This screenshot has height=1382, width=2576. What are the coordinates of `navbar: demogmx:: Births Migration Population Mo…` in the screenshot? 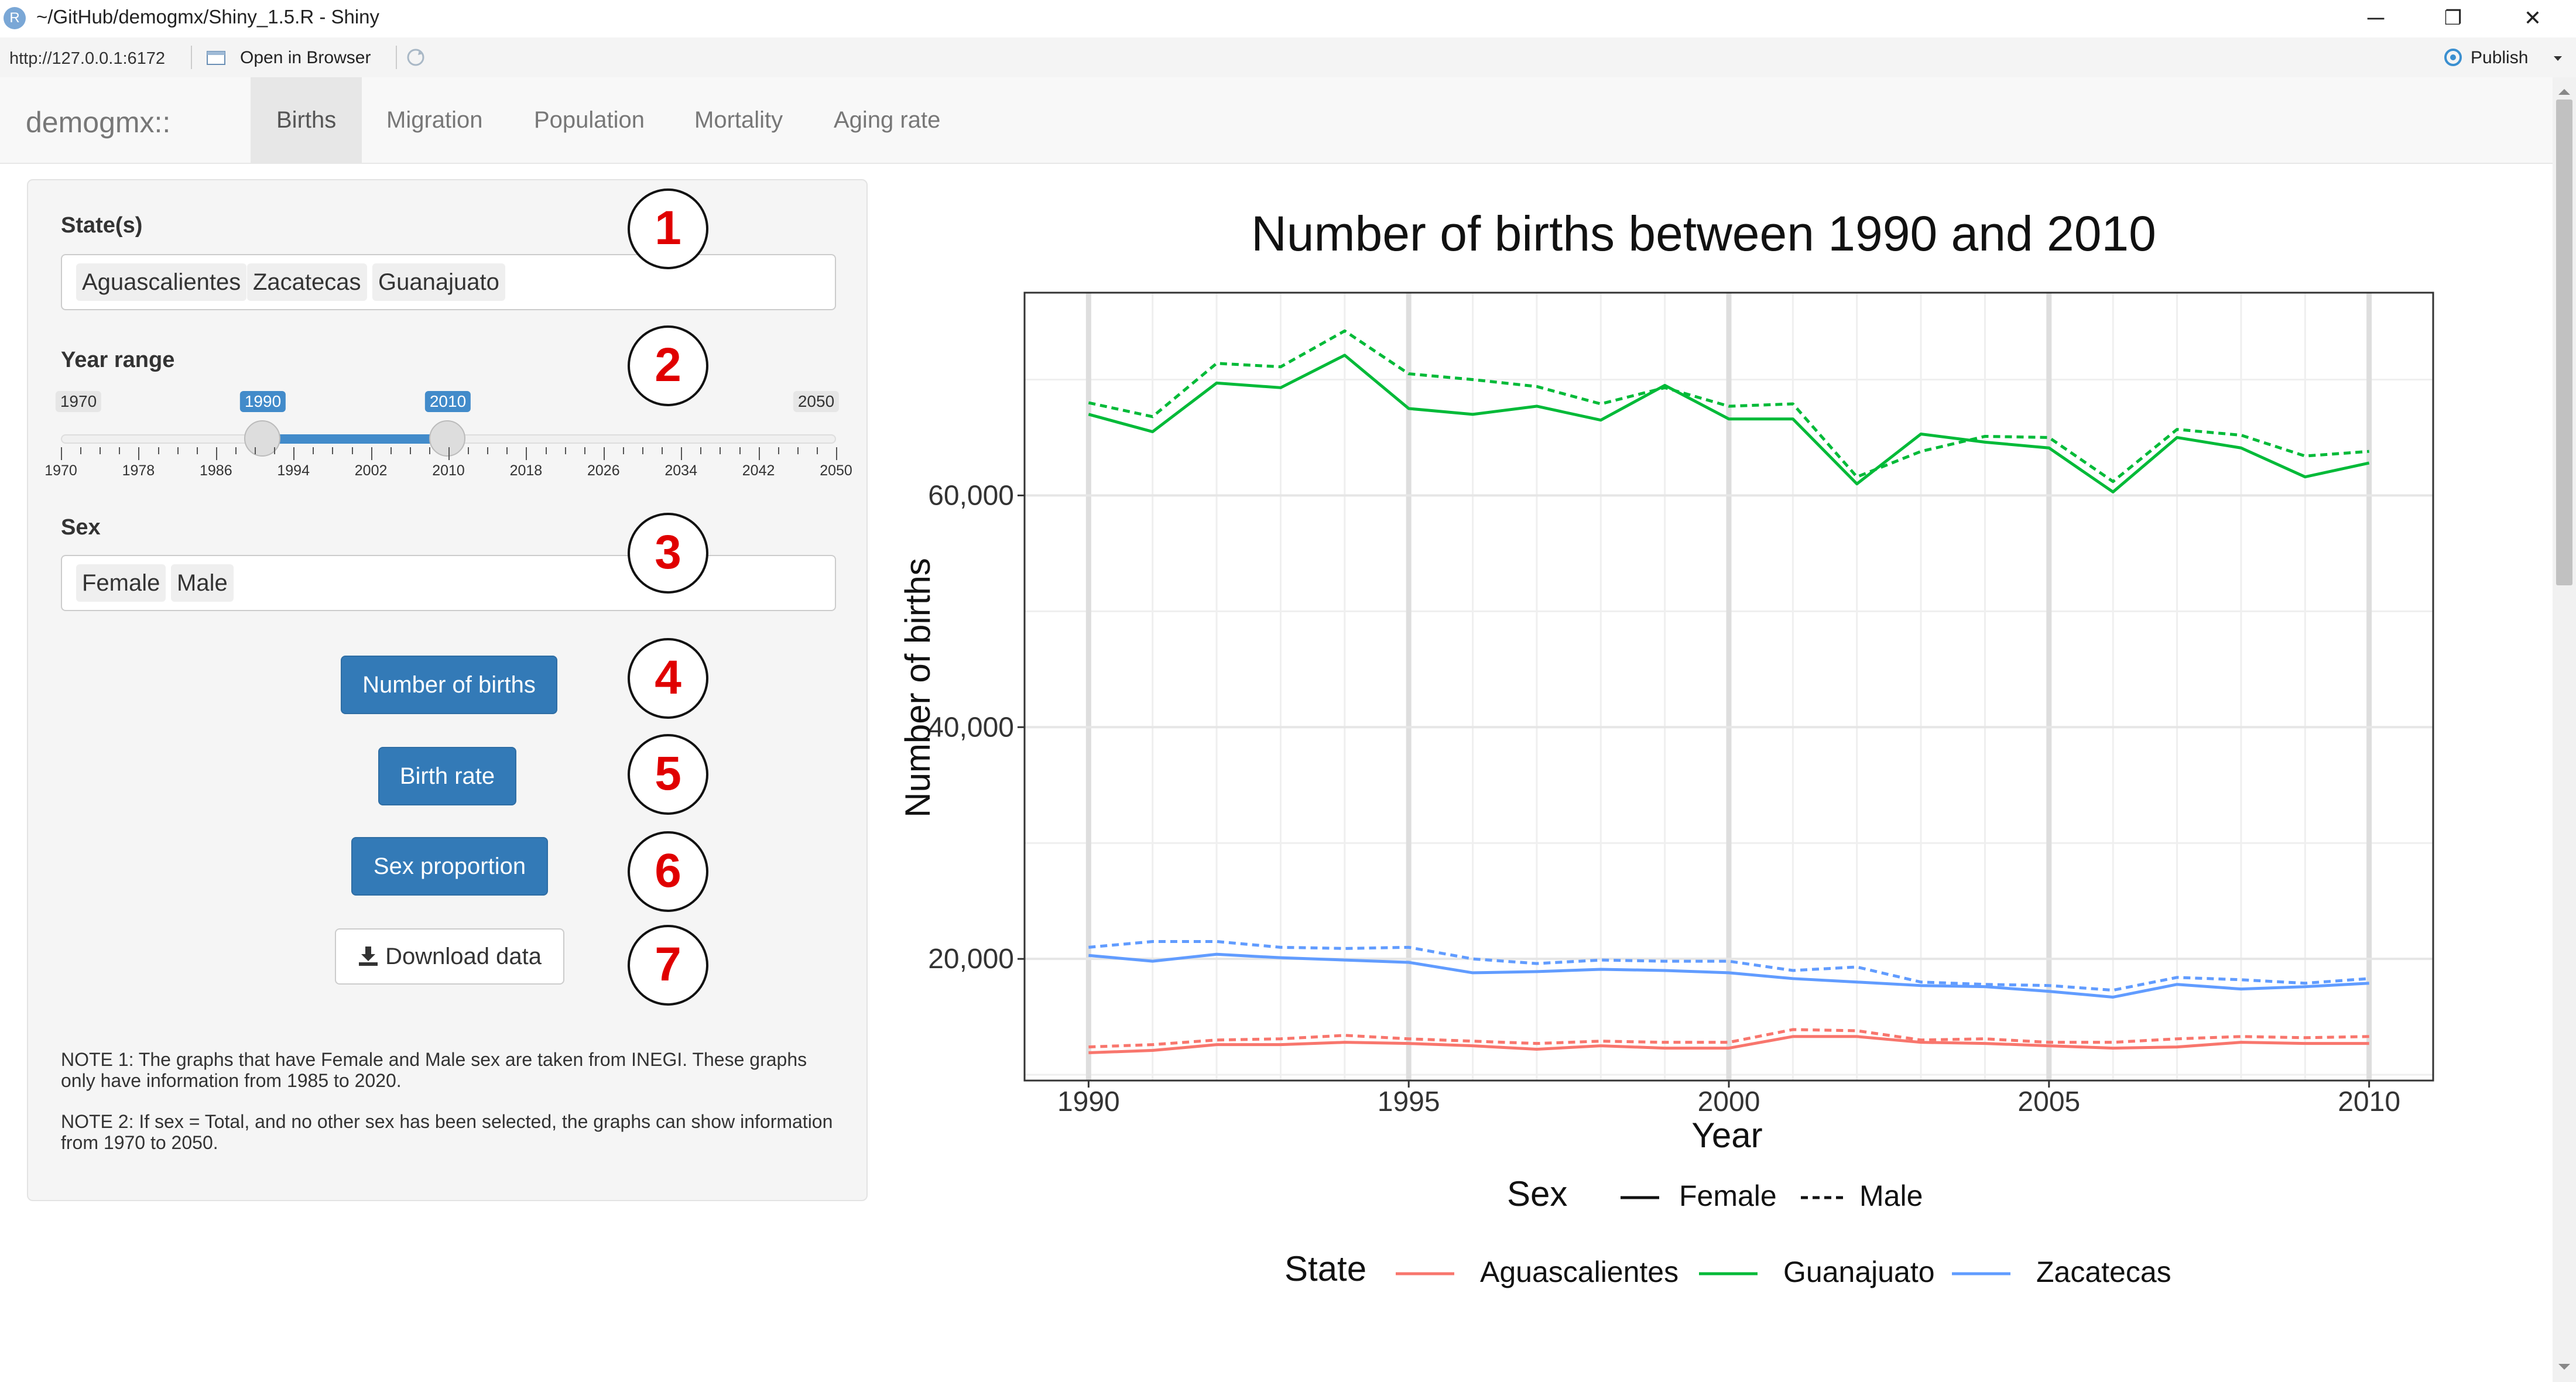 It's located at (1276, 121).